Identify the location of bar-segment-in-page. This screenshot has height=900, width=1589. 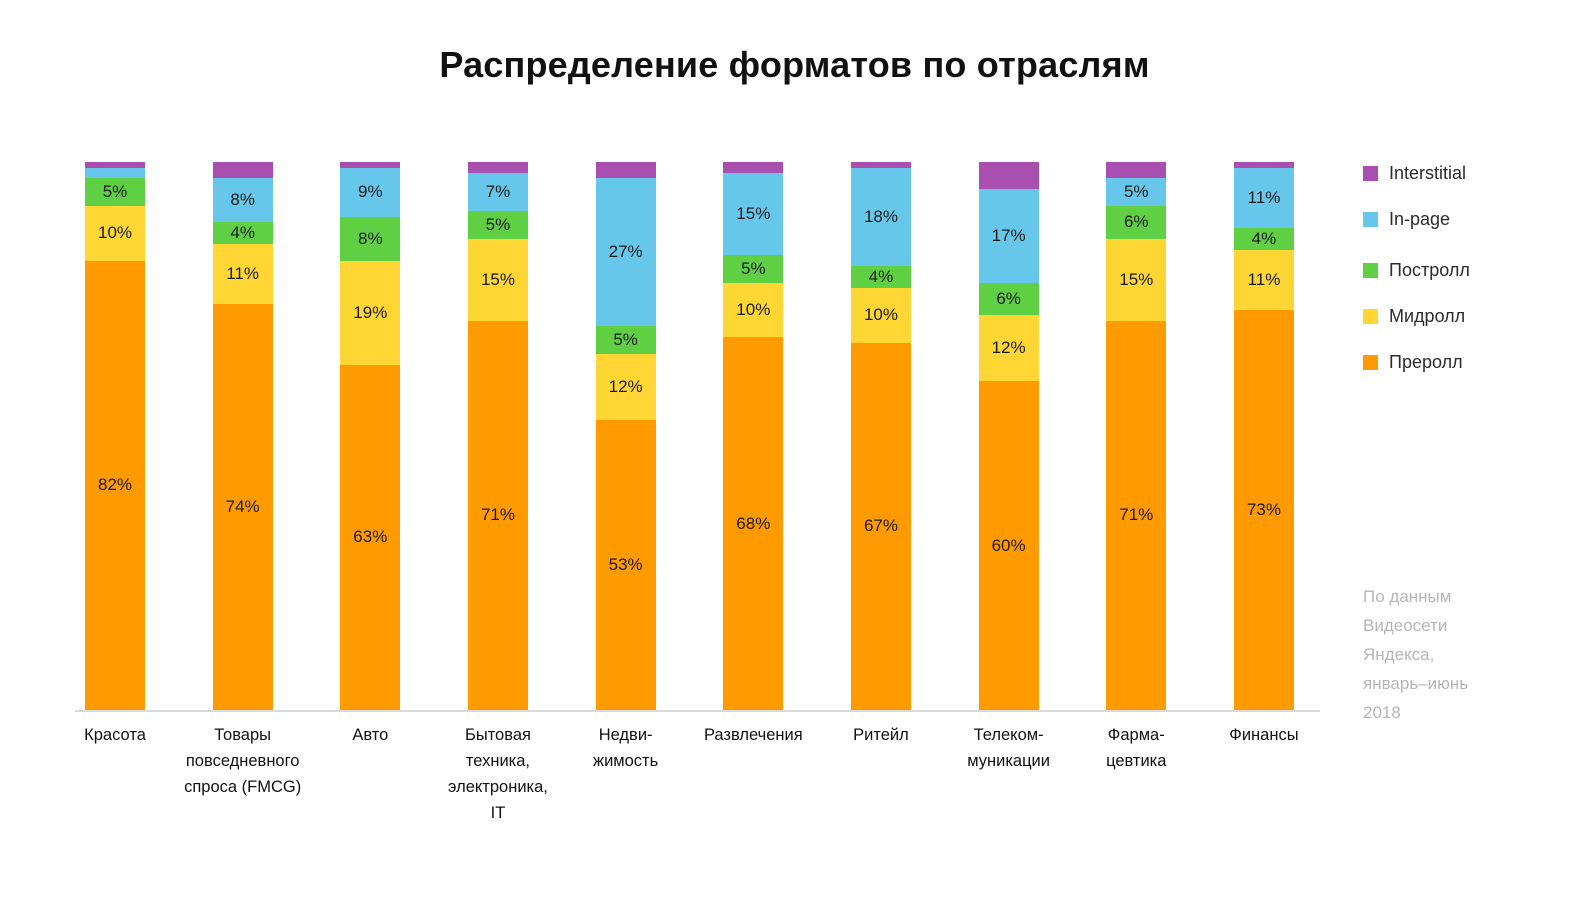
(115, 173).